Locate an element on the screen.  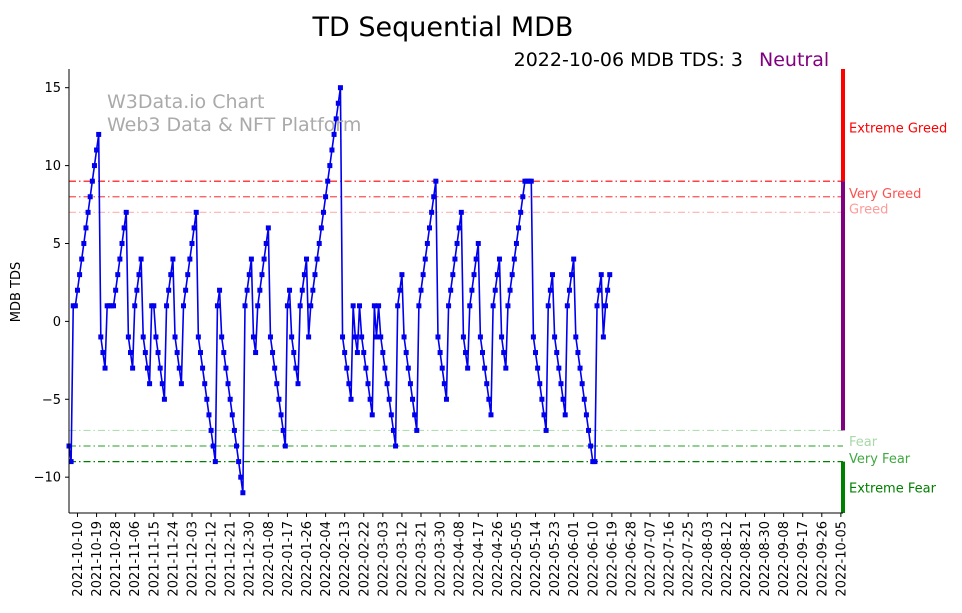
zone-label-5: Extreme Fear is located at coordinates (893, 489).